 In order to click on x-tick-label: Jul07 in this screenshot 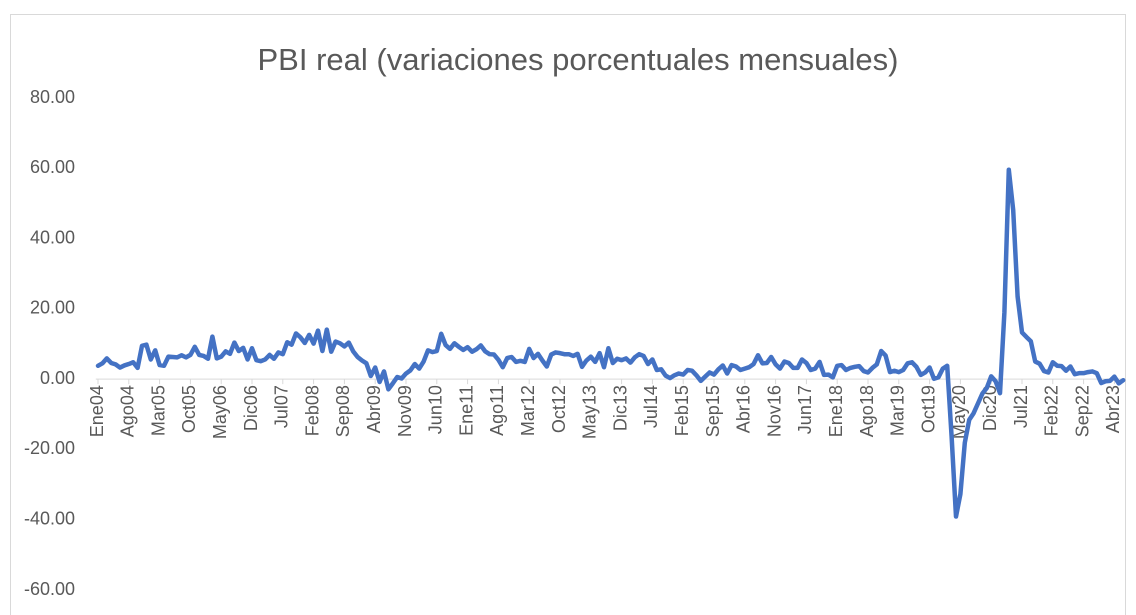, I will do `click(282, 406)`.